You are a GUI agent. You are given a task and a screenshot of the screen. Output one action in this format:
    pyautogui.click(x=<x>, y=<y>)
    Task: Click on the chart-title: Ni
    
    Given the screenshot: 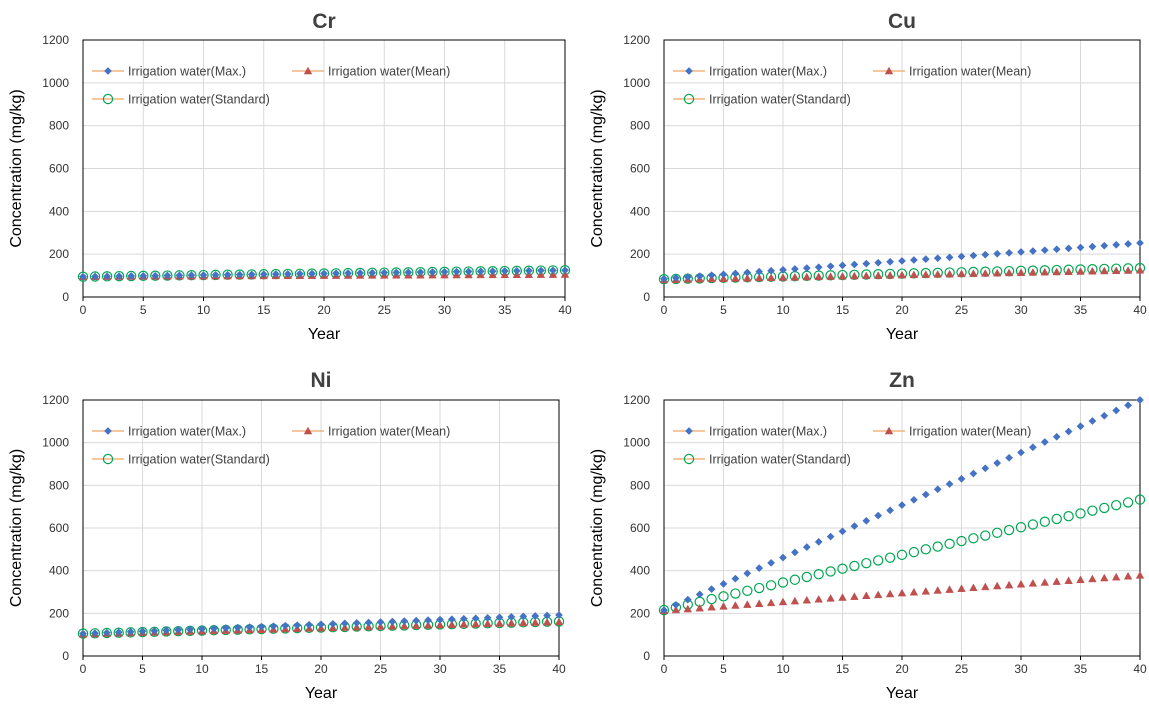 What is the action you would take?
    pyautogui.click(x=321, y=380)
    